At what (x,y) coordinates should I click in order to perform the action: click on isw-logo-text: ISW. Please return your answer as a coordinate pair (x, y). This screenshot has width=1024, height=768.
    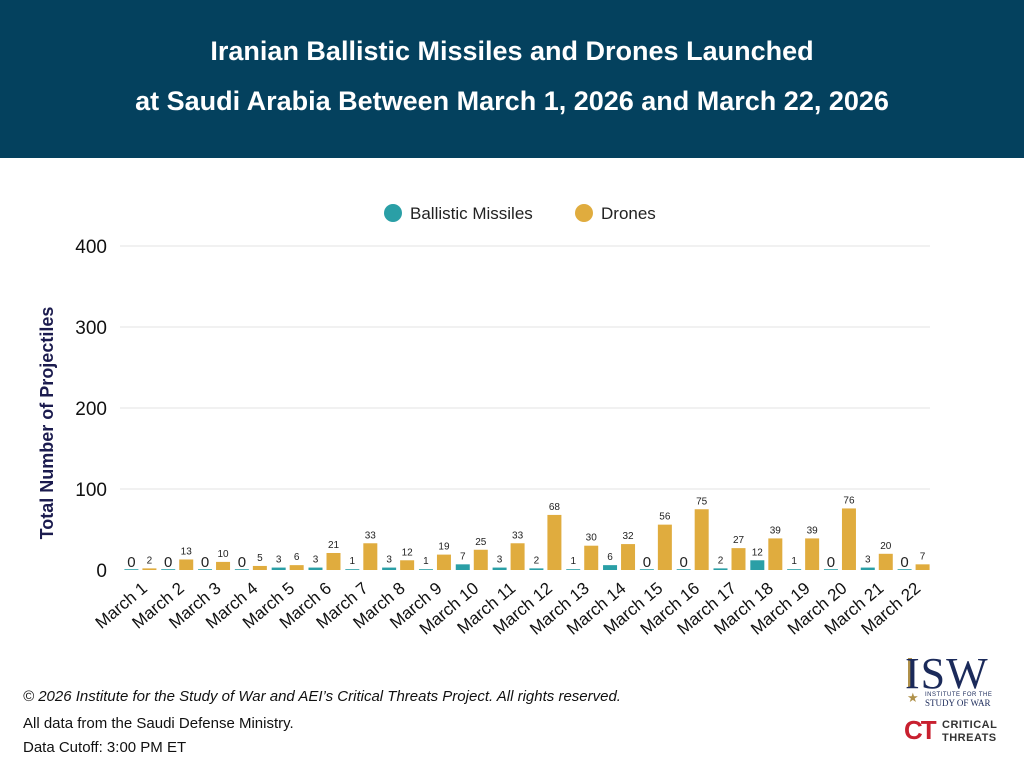
    Looking at the image, I should click on (947, 673).